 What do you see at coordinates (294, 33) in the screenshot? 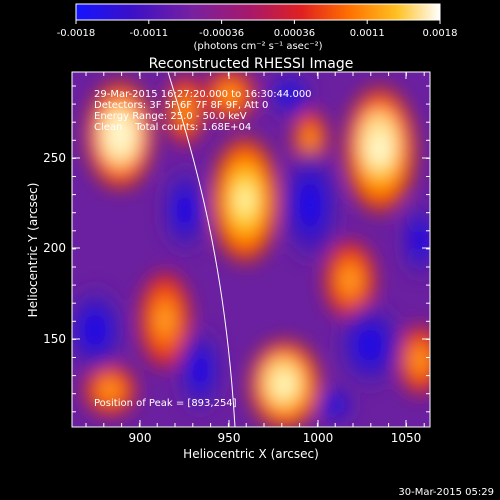
I see `colorbar-tick-label: 0.00036` at bounding box center [294, 33].